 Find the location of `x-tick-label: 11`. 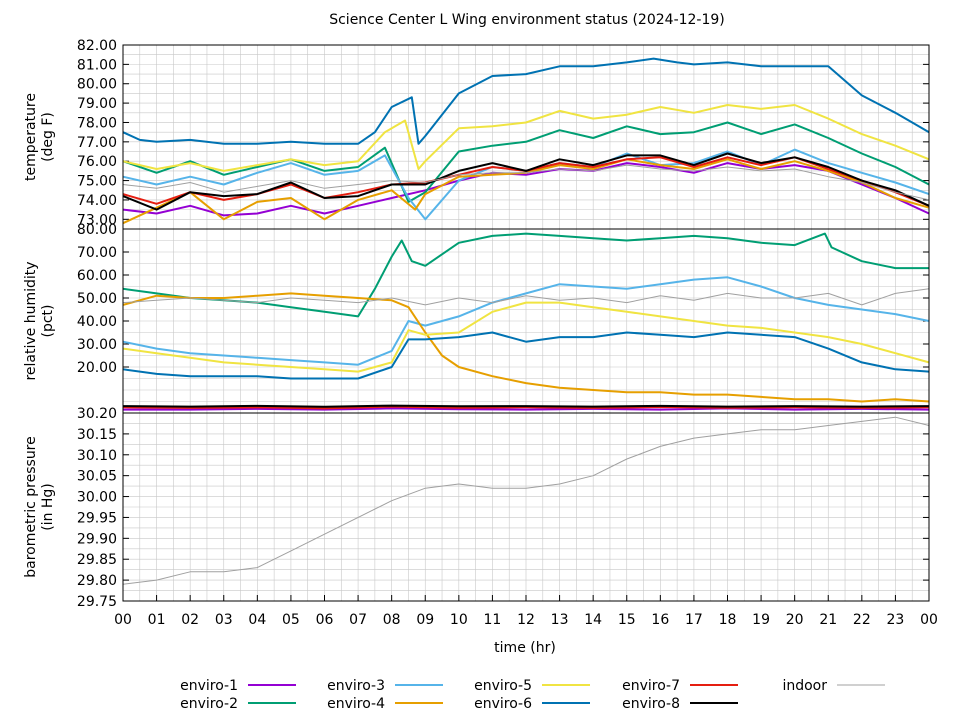

x-tick-label: 11 is located at coordinates (493, 620).